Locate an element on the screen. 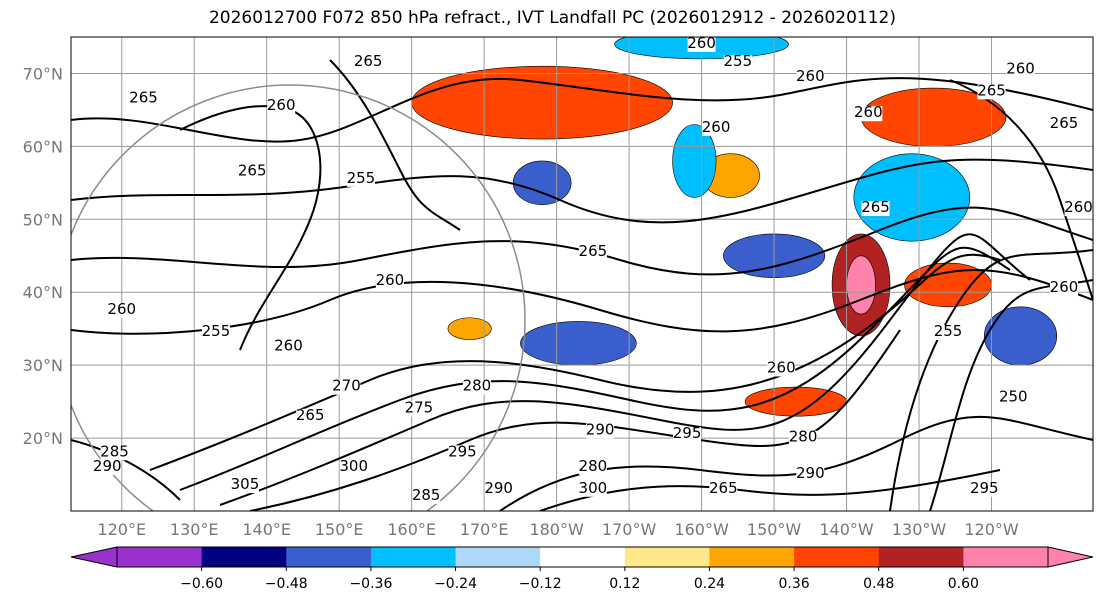 The width and height of the screenshot is (1105, 604). lon-tick-label: 120°W is located at coordinates (991, 529).